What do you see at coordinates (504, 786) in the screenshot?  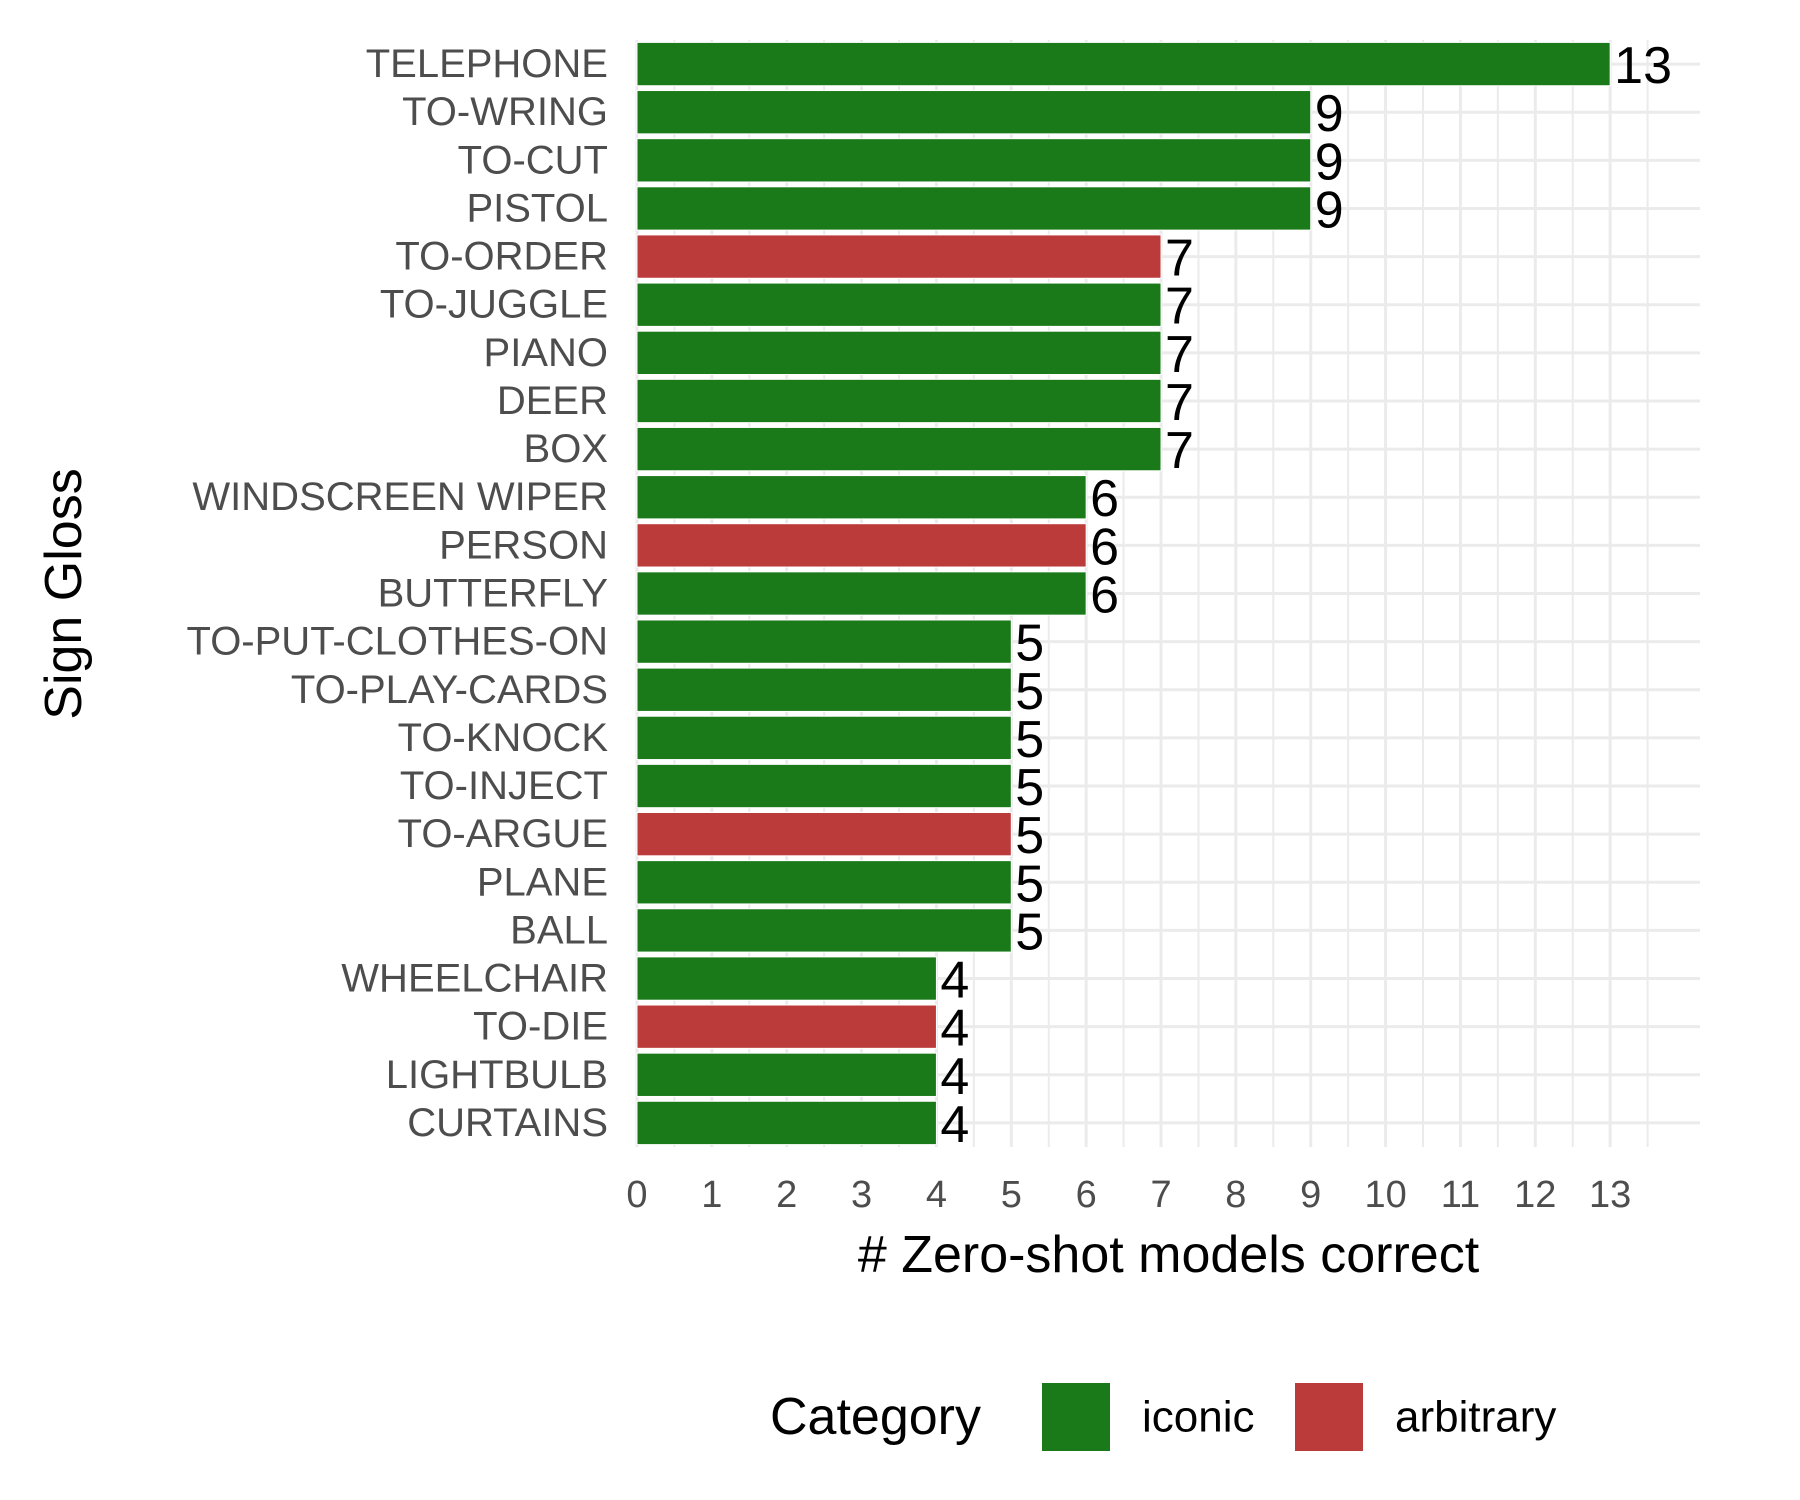 I see `y-tick-label: TO-INJECT` at bounding box center [504, 786].